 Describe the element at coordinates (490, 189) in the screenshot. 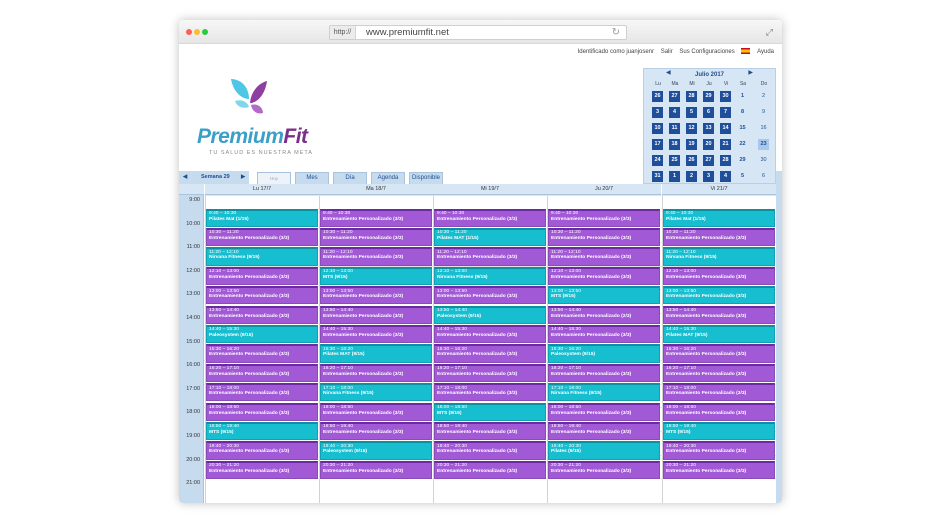

I see `day-header: Mi 19/7` at that location.